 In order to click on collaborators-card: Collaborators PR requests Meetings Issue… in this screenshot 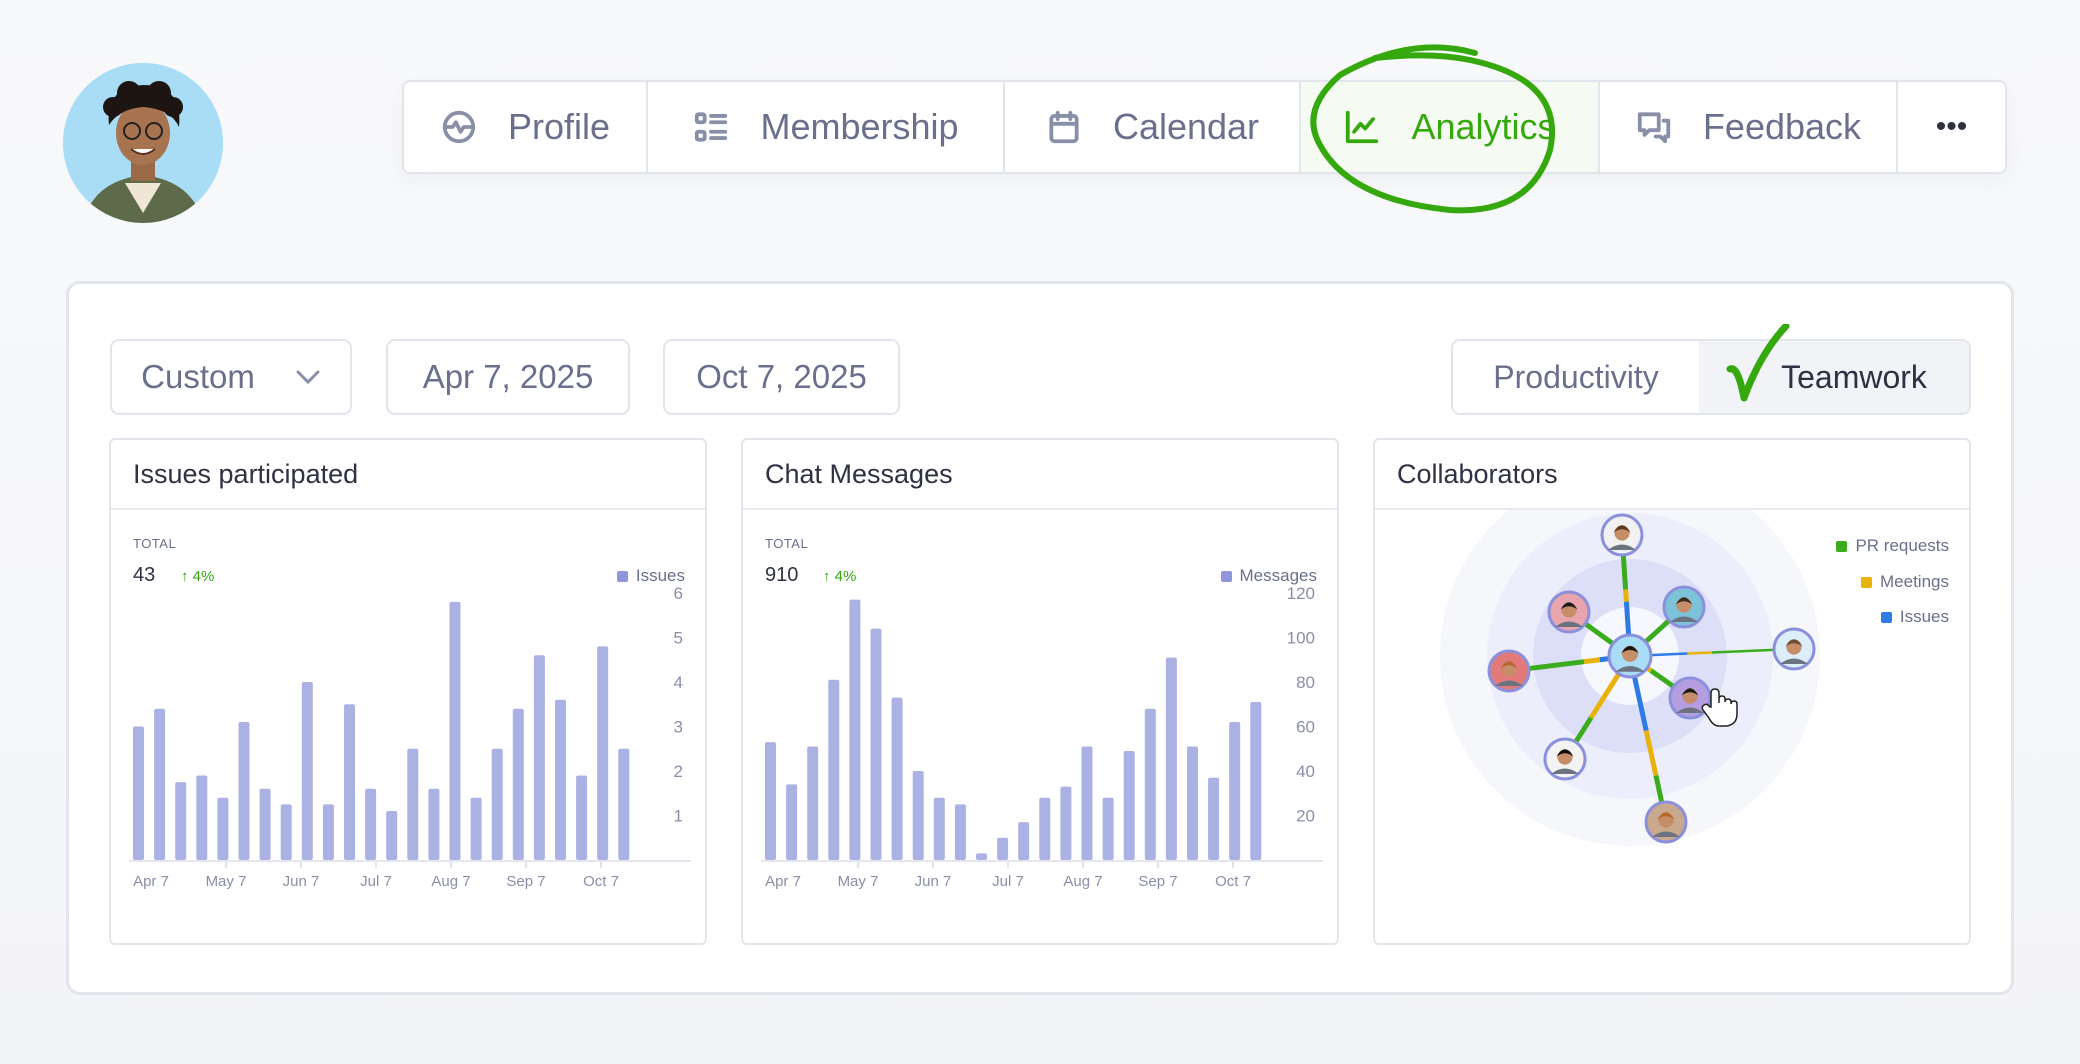, I will do `click(1672, 691)`.